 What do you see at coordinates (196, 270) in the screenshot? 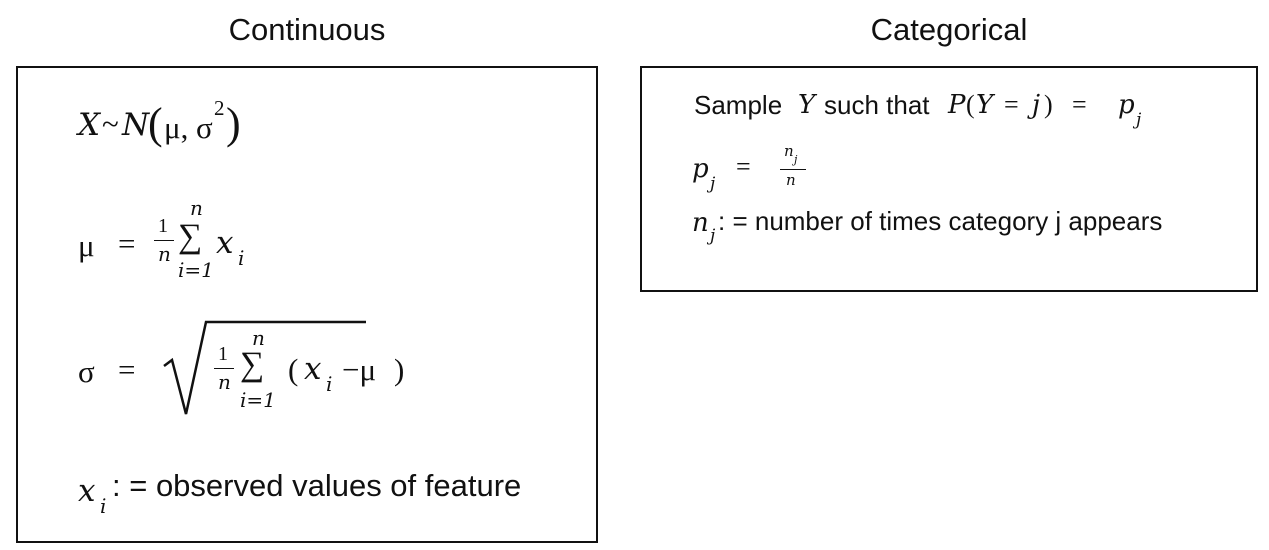
I see `sum-lower-limit: i=1` at bounding box center [196, 270].